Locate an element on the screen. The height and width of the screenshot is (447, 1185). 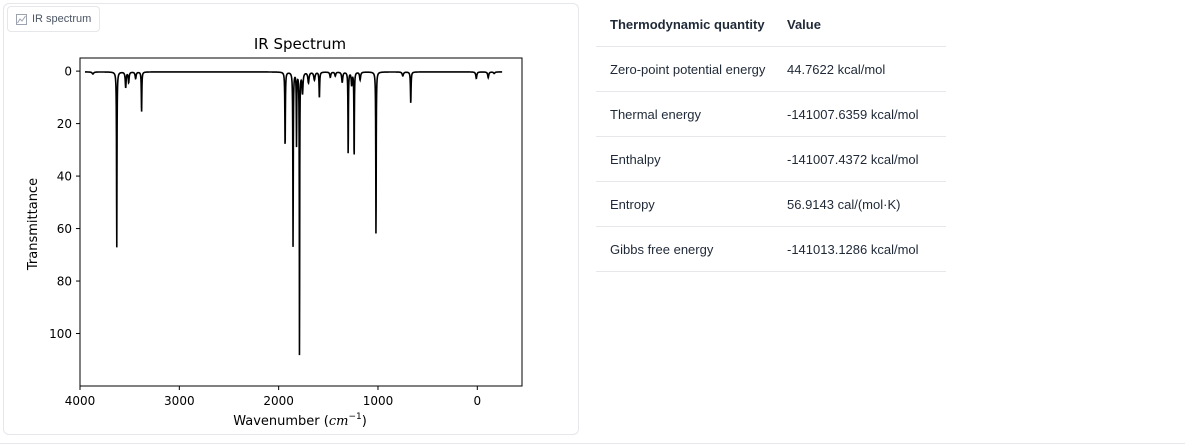
x-tick-label: 2000 is located at coordinates (278, 401).